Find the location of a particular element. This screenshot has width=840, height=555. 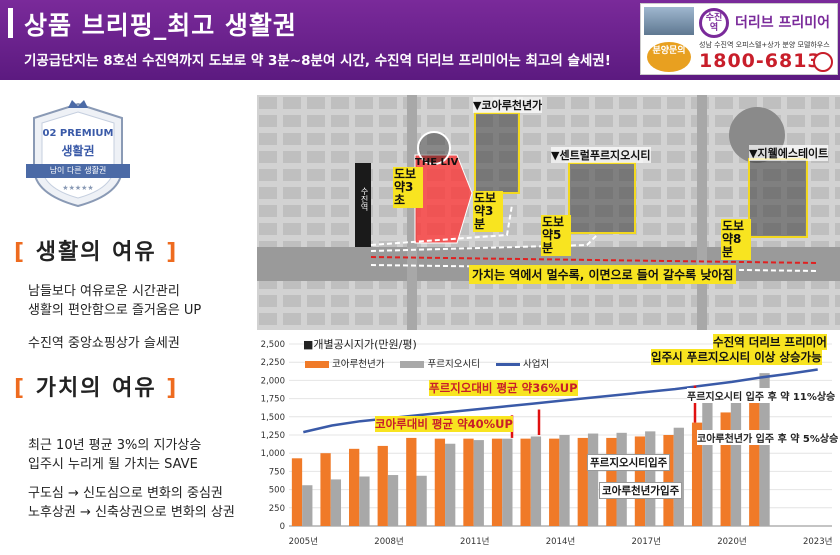

y-tick-label: 1,750 is located at coordinates (273, 400).